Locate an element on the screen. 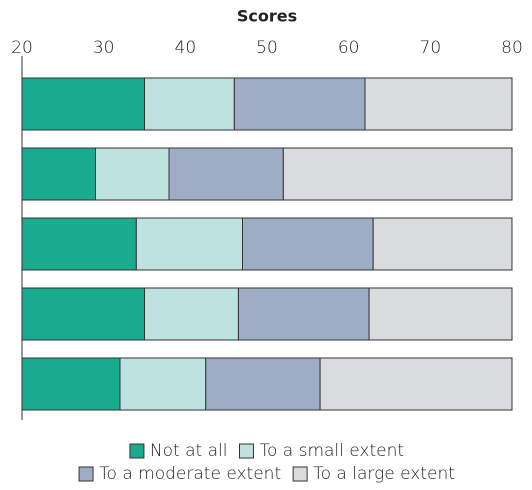 The height and width of the screenshot is (490, 532). x-tick-label: 50 is located at coordinates (267, 48).